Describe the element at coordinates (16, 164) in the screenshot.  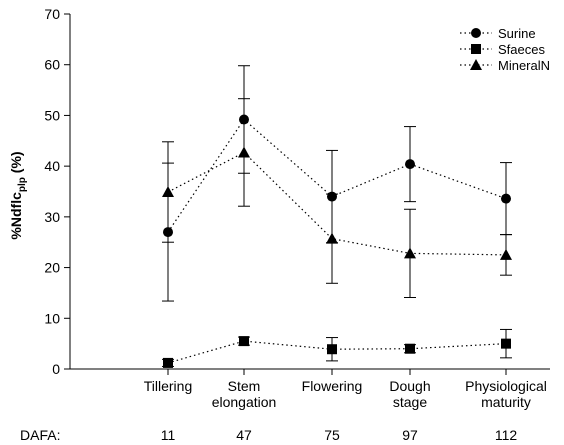
I see `y-axis-label-unit: (%)` at that location.